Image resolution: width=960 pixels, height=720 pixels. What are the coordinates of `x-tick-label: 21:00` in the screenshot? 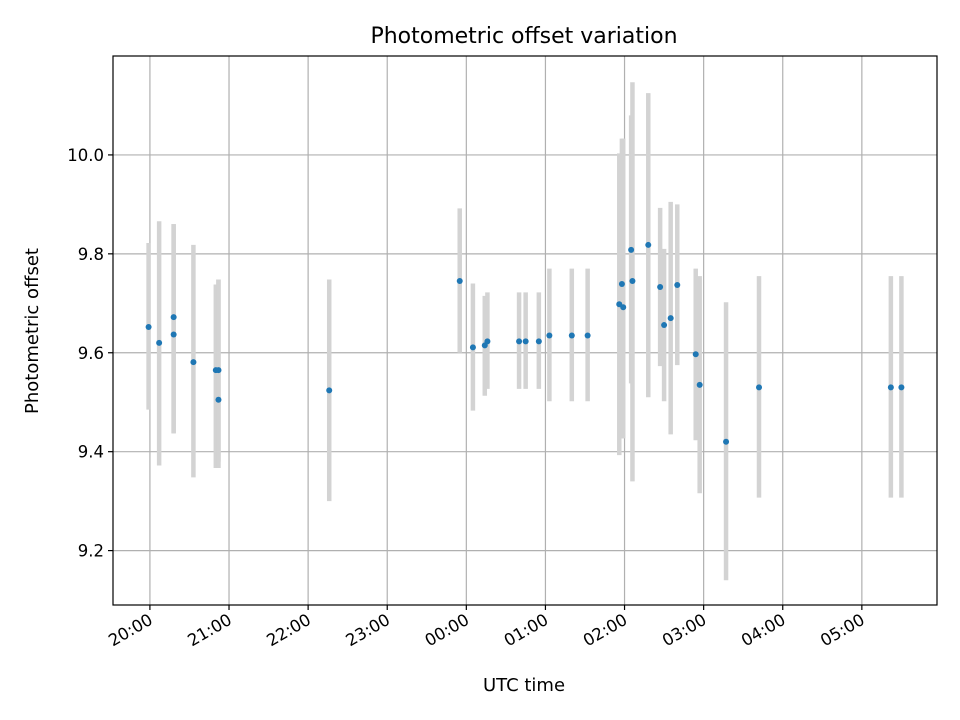 It's located at (209, 630).